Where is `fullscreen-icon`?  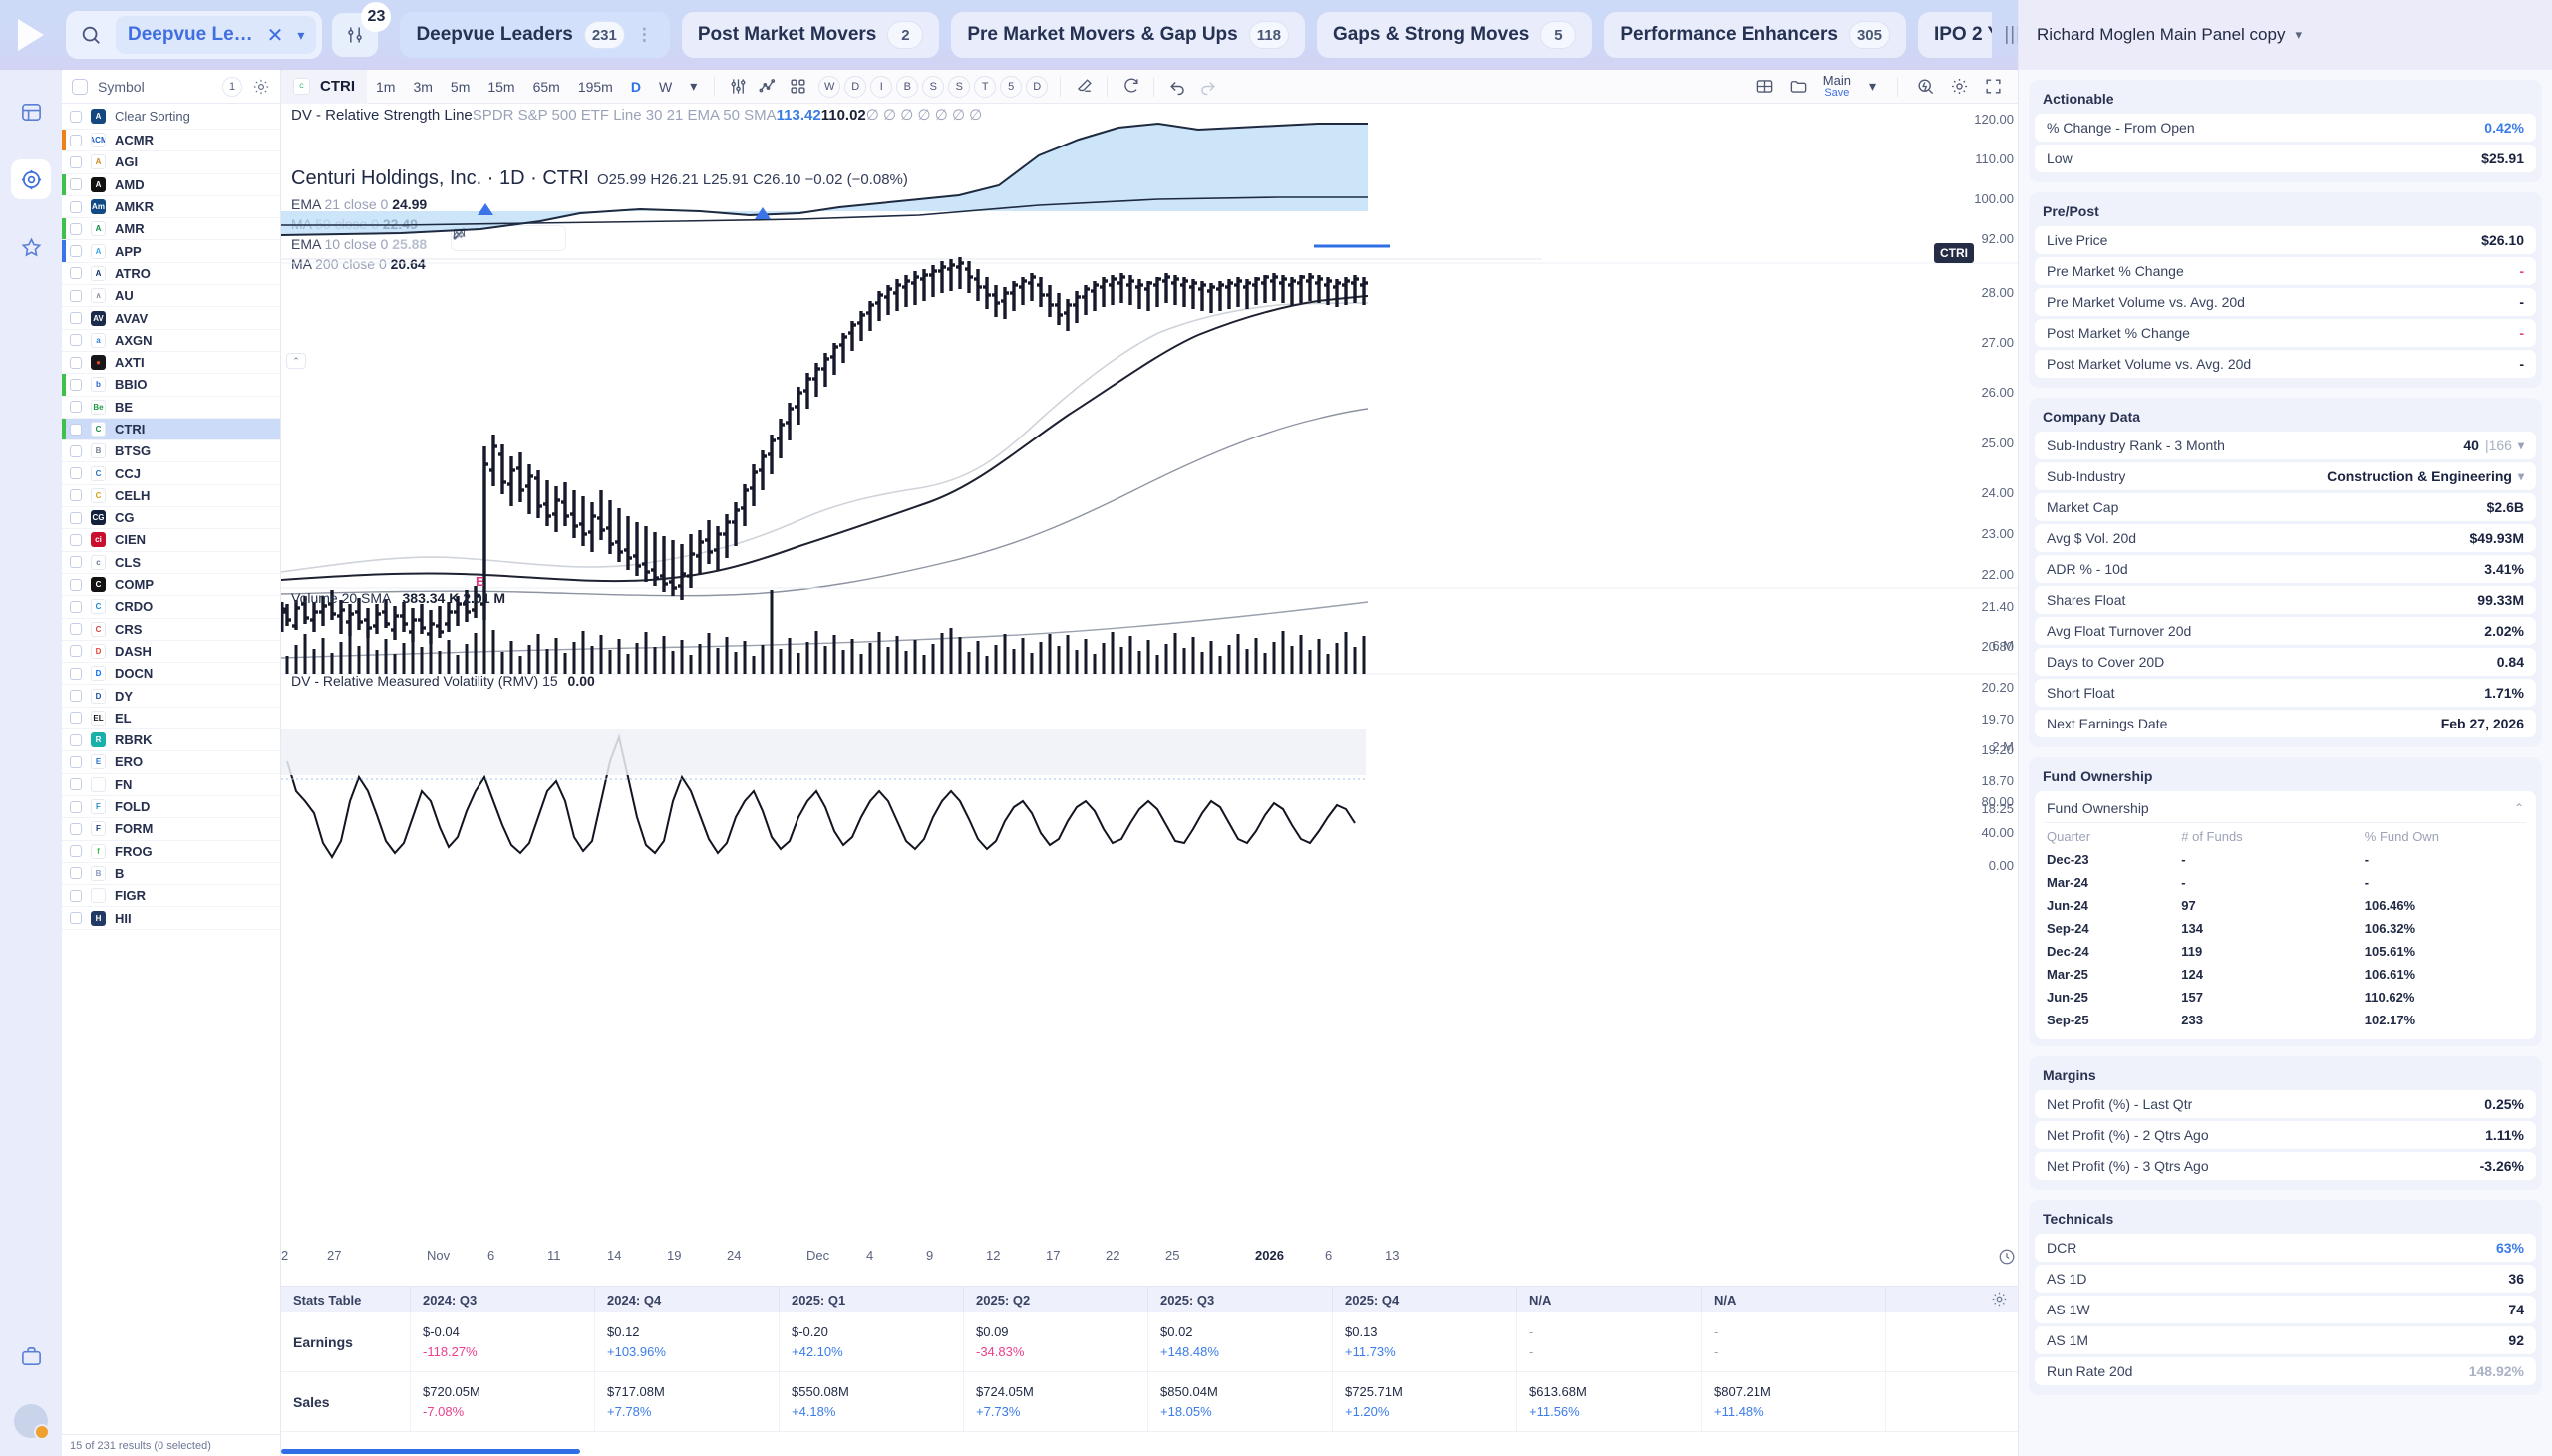
fullscreen-icon is located at coordinates (1993, 87).